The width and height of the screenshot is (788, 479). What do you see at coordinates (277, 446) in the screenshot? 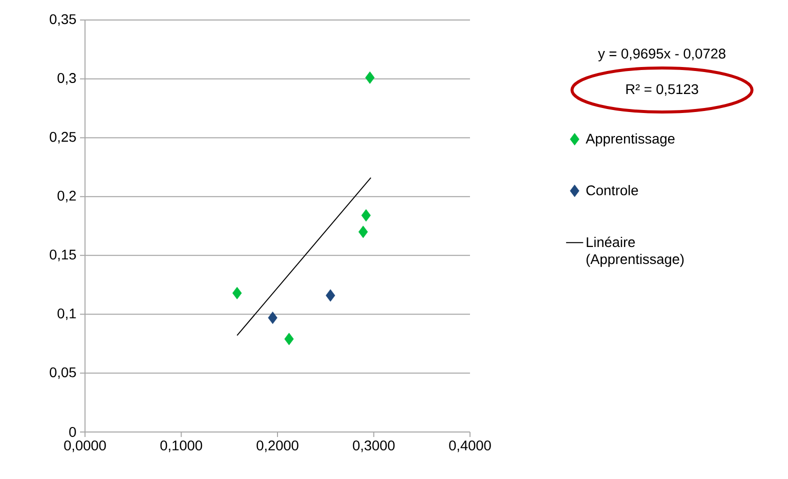
I see `x-tick-label: 0,2000` at bounding box center [277, 446].